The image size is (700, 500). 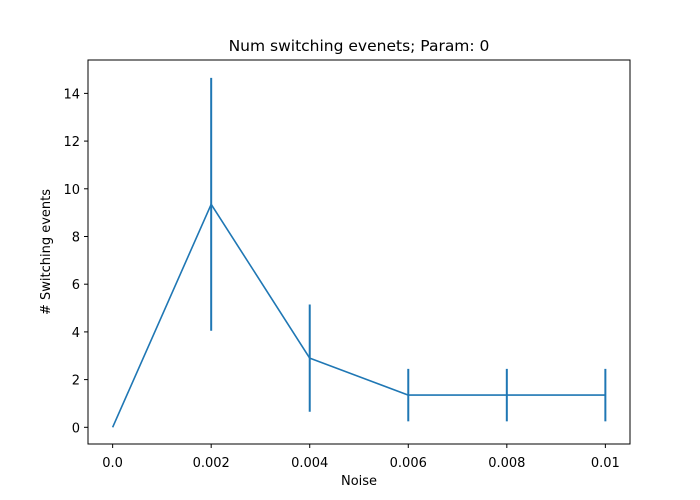 I want to click on x-tick-label: 0.004, so click(x=309, y=463).